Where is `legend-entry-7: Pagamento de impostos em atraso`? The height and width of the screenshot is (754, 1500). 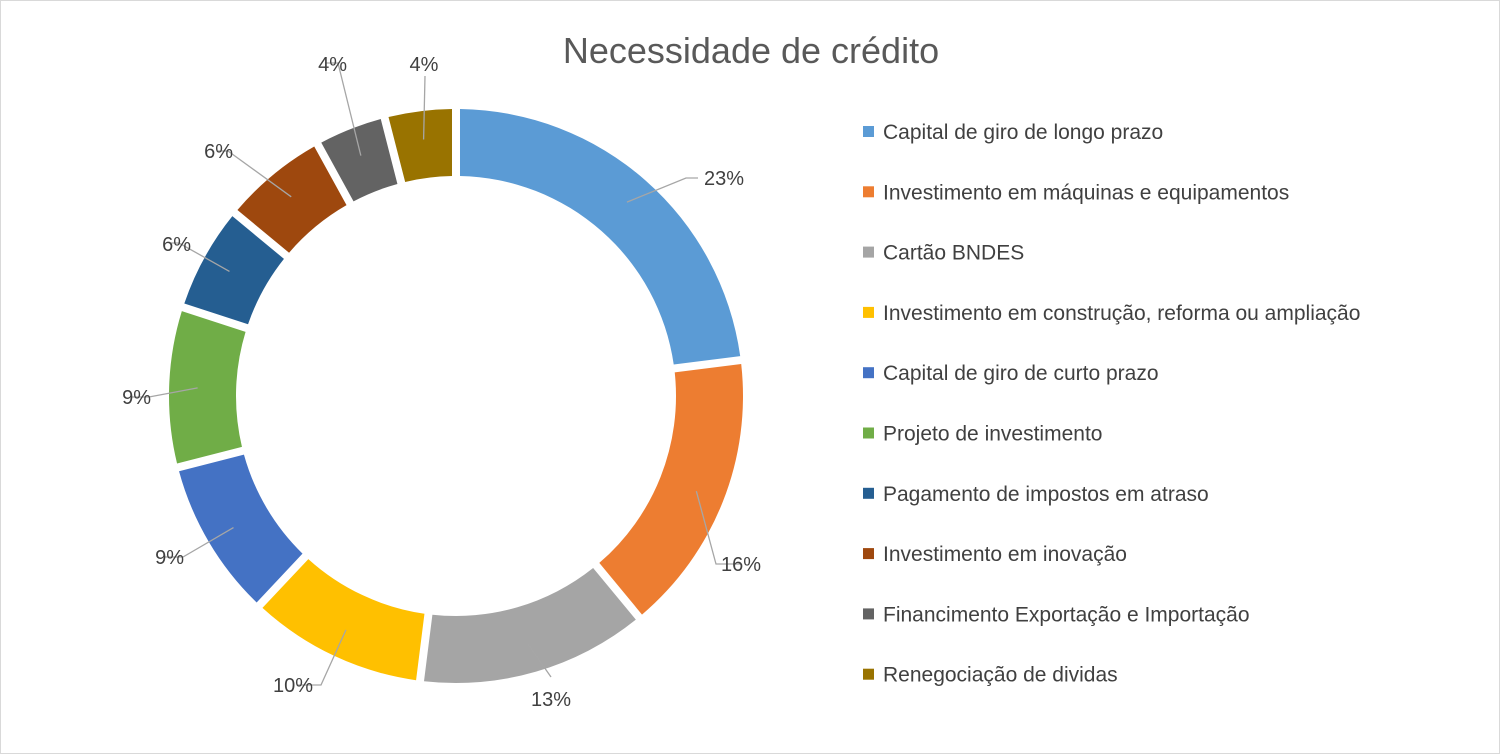
legend-entry-7: Pagamento de impostos em atraso is located at coordinates (1046, 494).